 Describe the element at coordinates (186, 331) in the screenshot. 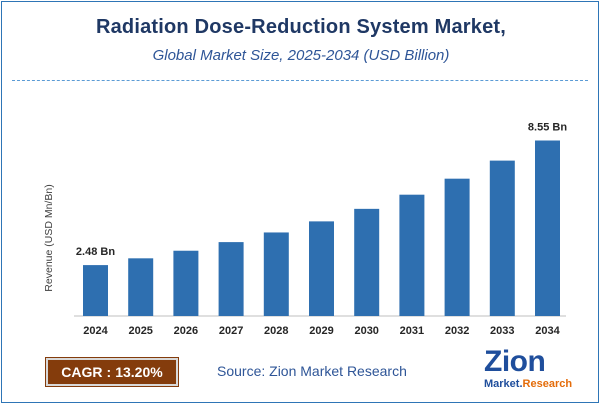

I see `x-tick-label: 2026` at that location.